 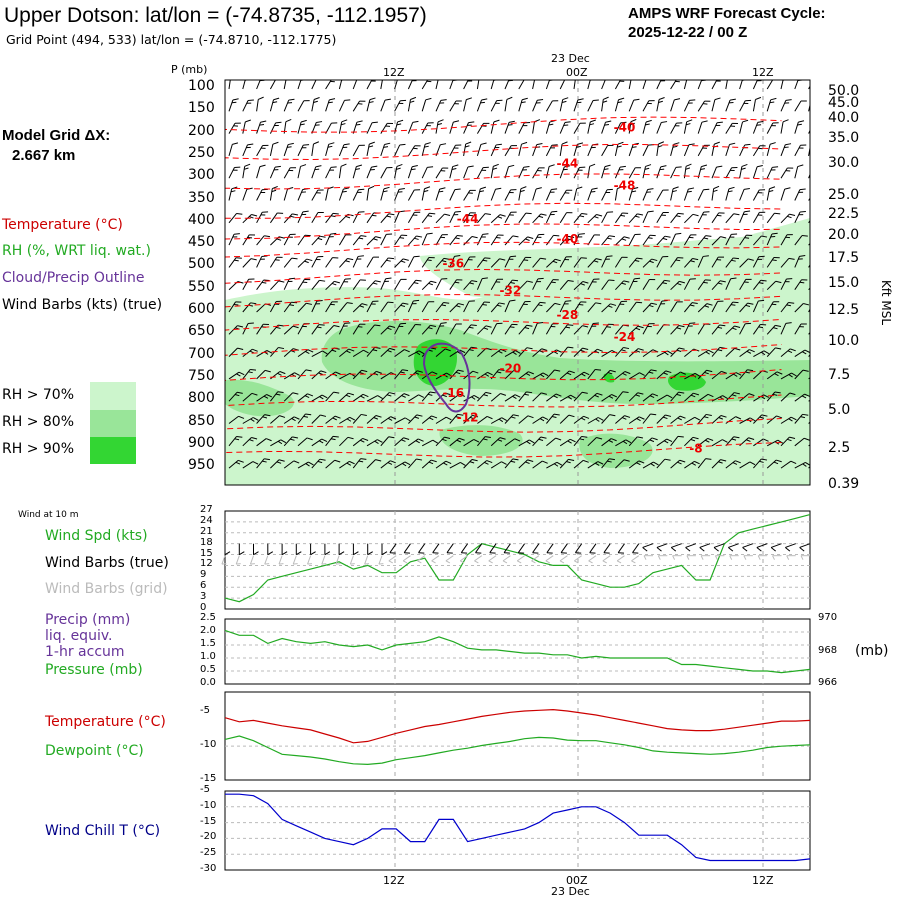 What do you see at coordinates (113, 450) in the screenshot?
I see `legend-rh90-swatch` at bounding box center [113, 450].